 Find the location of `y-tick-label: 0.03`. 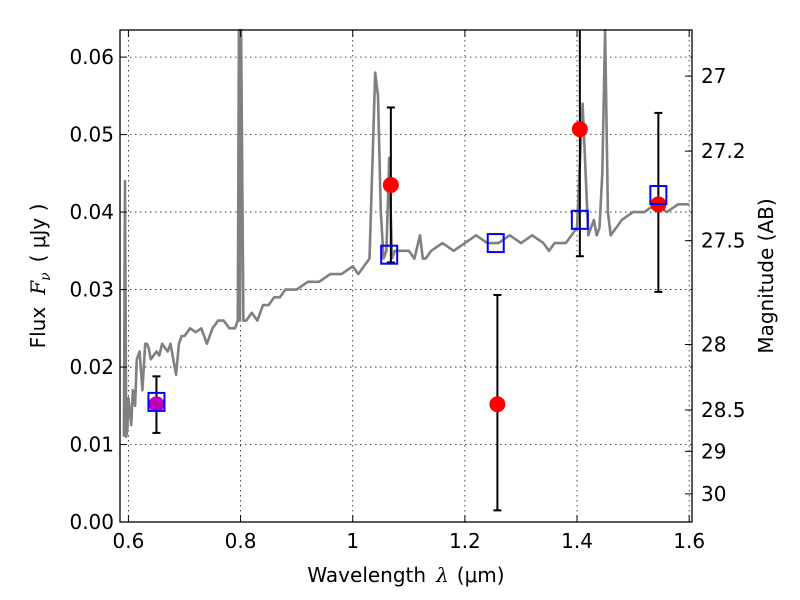

y-tick-label: 0.03 is located at coordinates (91, 290).